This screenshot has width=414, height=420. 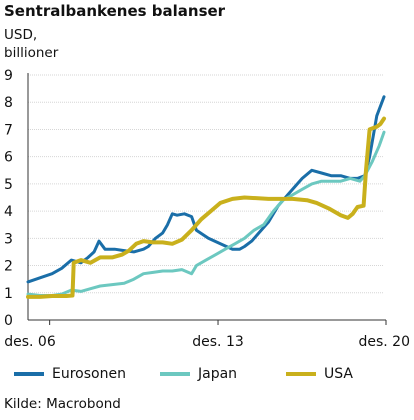 What do you see at coordinates (319, 374) in the screenshot?
I see `legend-item-usa: USA` at bounding box center [319, 374].